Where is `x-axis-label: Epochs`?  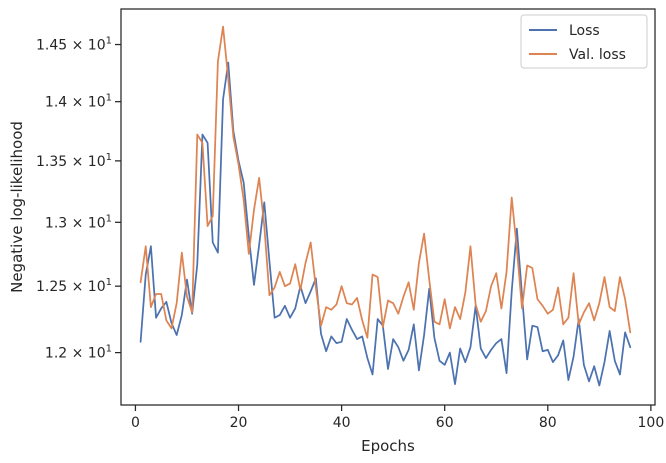
x-axis-label: Epochs is located at coordinates (388, 446).